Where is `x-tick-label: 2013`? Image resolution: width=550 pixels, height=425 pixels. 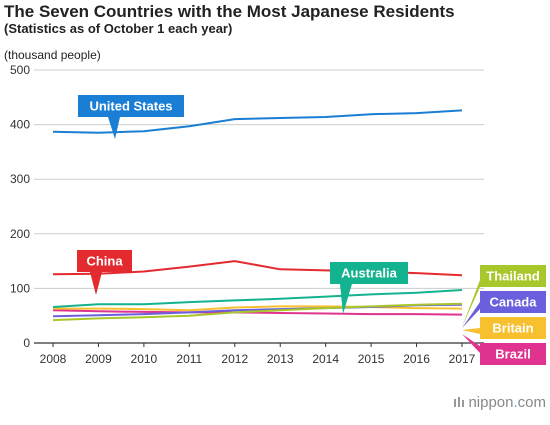
x-tick-label: 2013 is located at coordinates (280, 359).